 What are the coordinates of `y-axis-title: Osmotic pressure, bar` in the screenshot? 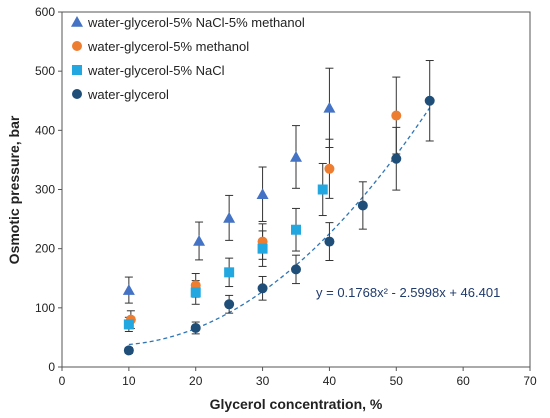 It's located at (14, 189).